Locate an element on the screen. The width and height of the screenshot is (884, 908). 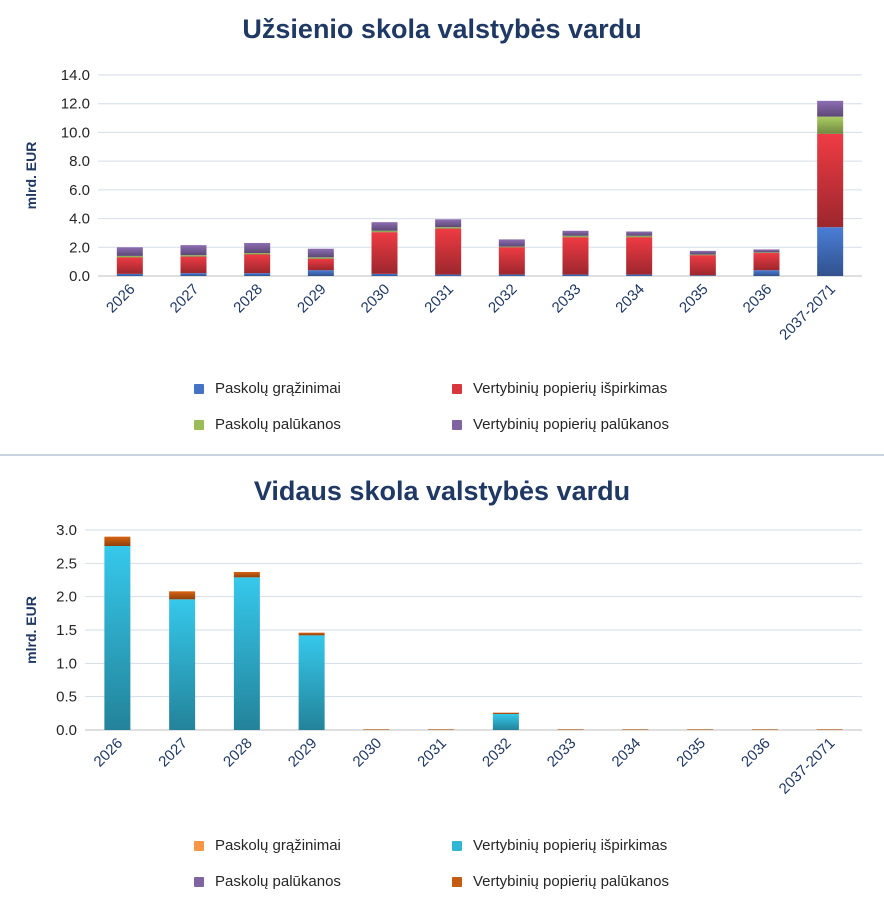
y-tick-label: 1.5 is located at coordinates (66, 630).